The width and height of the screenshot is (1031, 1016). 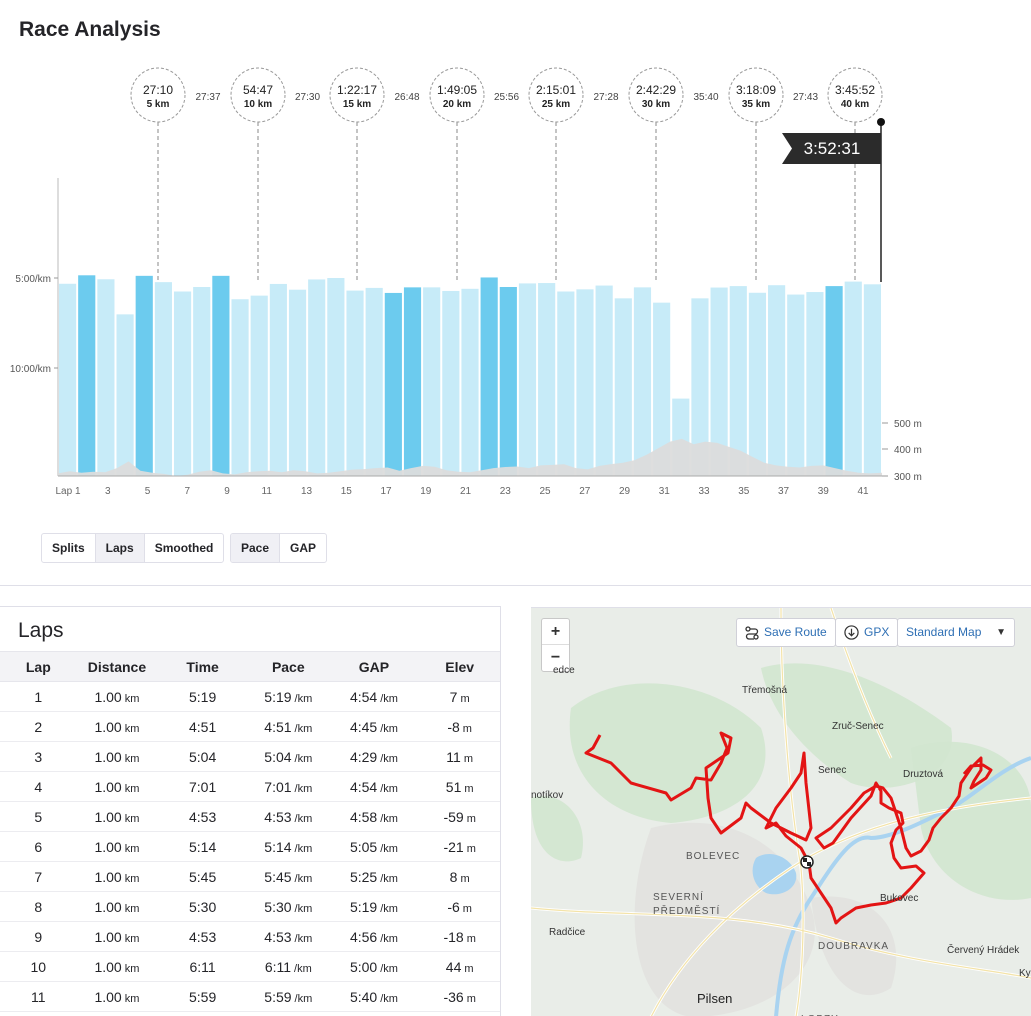 What do you see at coordinates (38, 666) in the screenshot?
I see `col-lap: Lap` at bounding box center [38, 666].